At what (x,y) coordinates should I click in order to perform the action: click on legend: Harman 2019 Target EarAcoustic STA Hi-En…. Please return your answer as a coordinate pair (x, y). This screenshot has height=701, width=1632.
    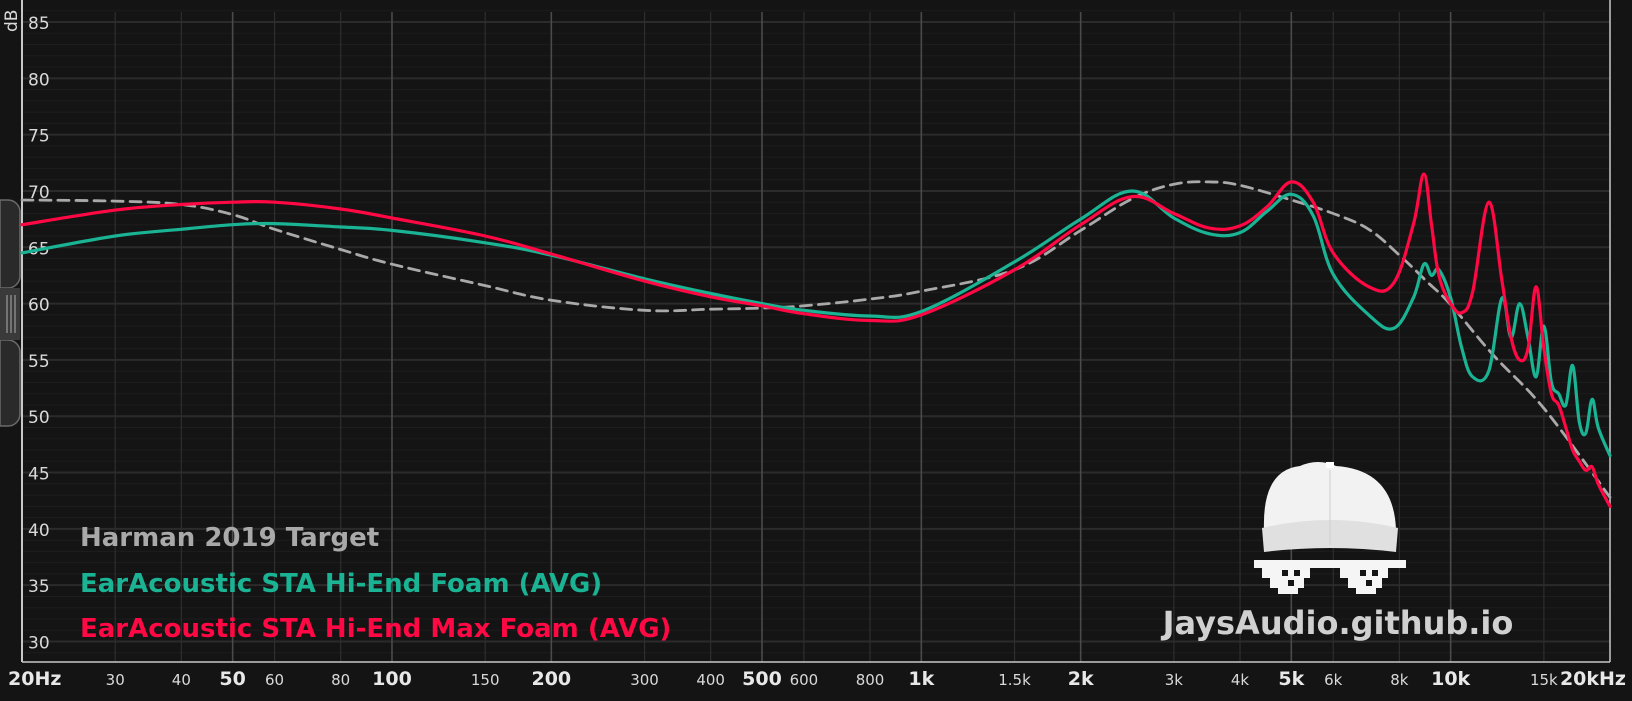
    Looking at the image, I should click on (375, 583).